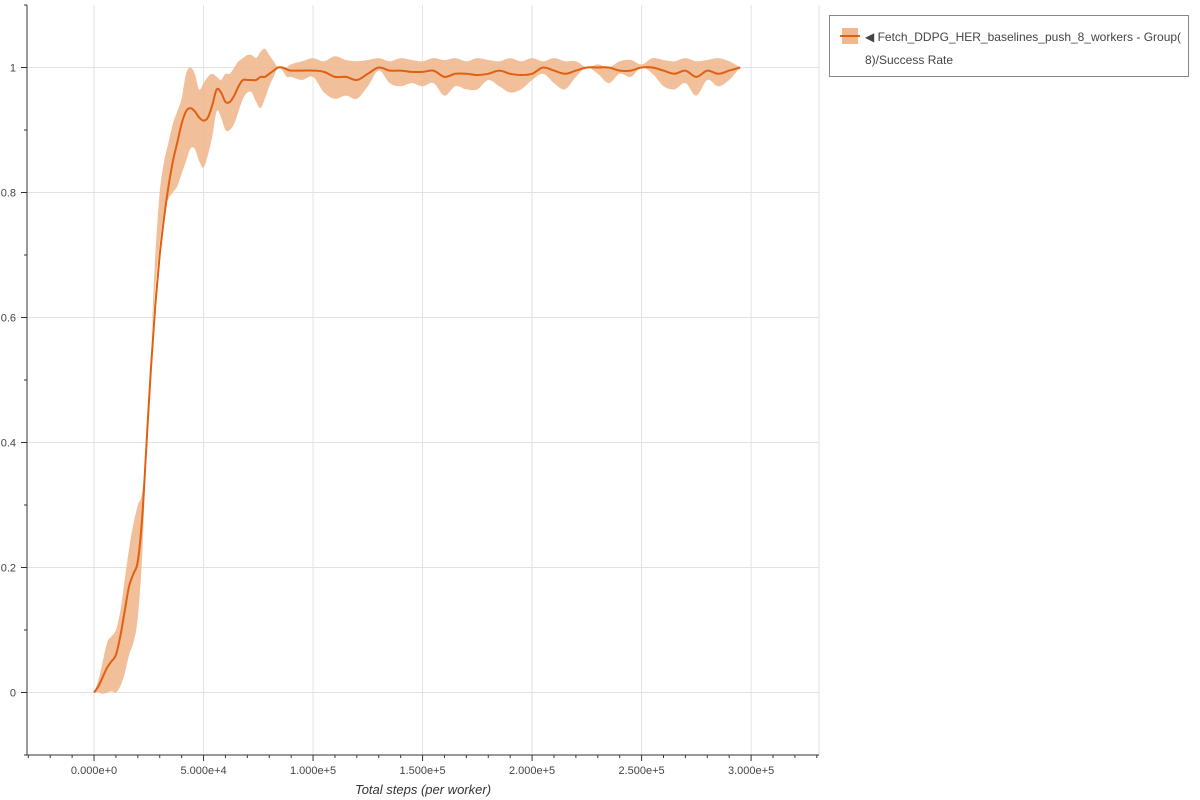 The width and height of the screenshot is (1200, 800). I want to click on x-tick-label: 3.000e+5, so click(751, 771).